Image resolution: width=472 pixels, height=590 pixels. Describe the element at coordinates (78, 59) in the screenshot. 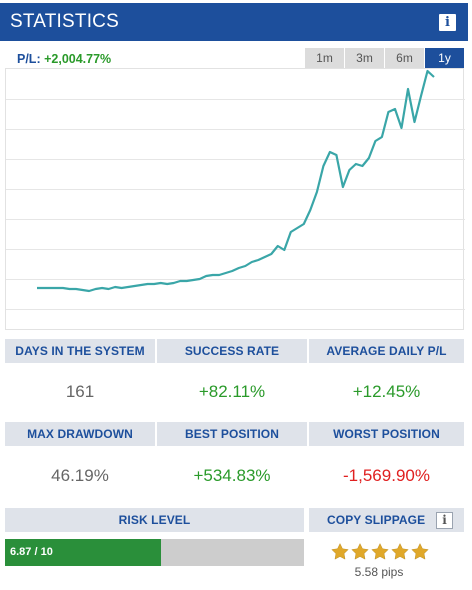

I see `pl-value: +2,004.77%` at that location.